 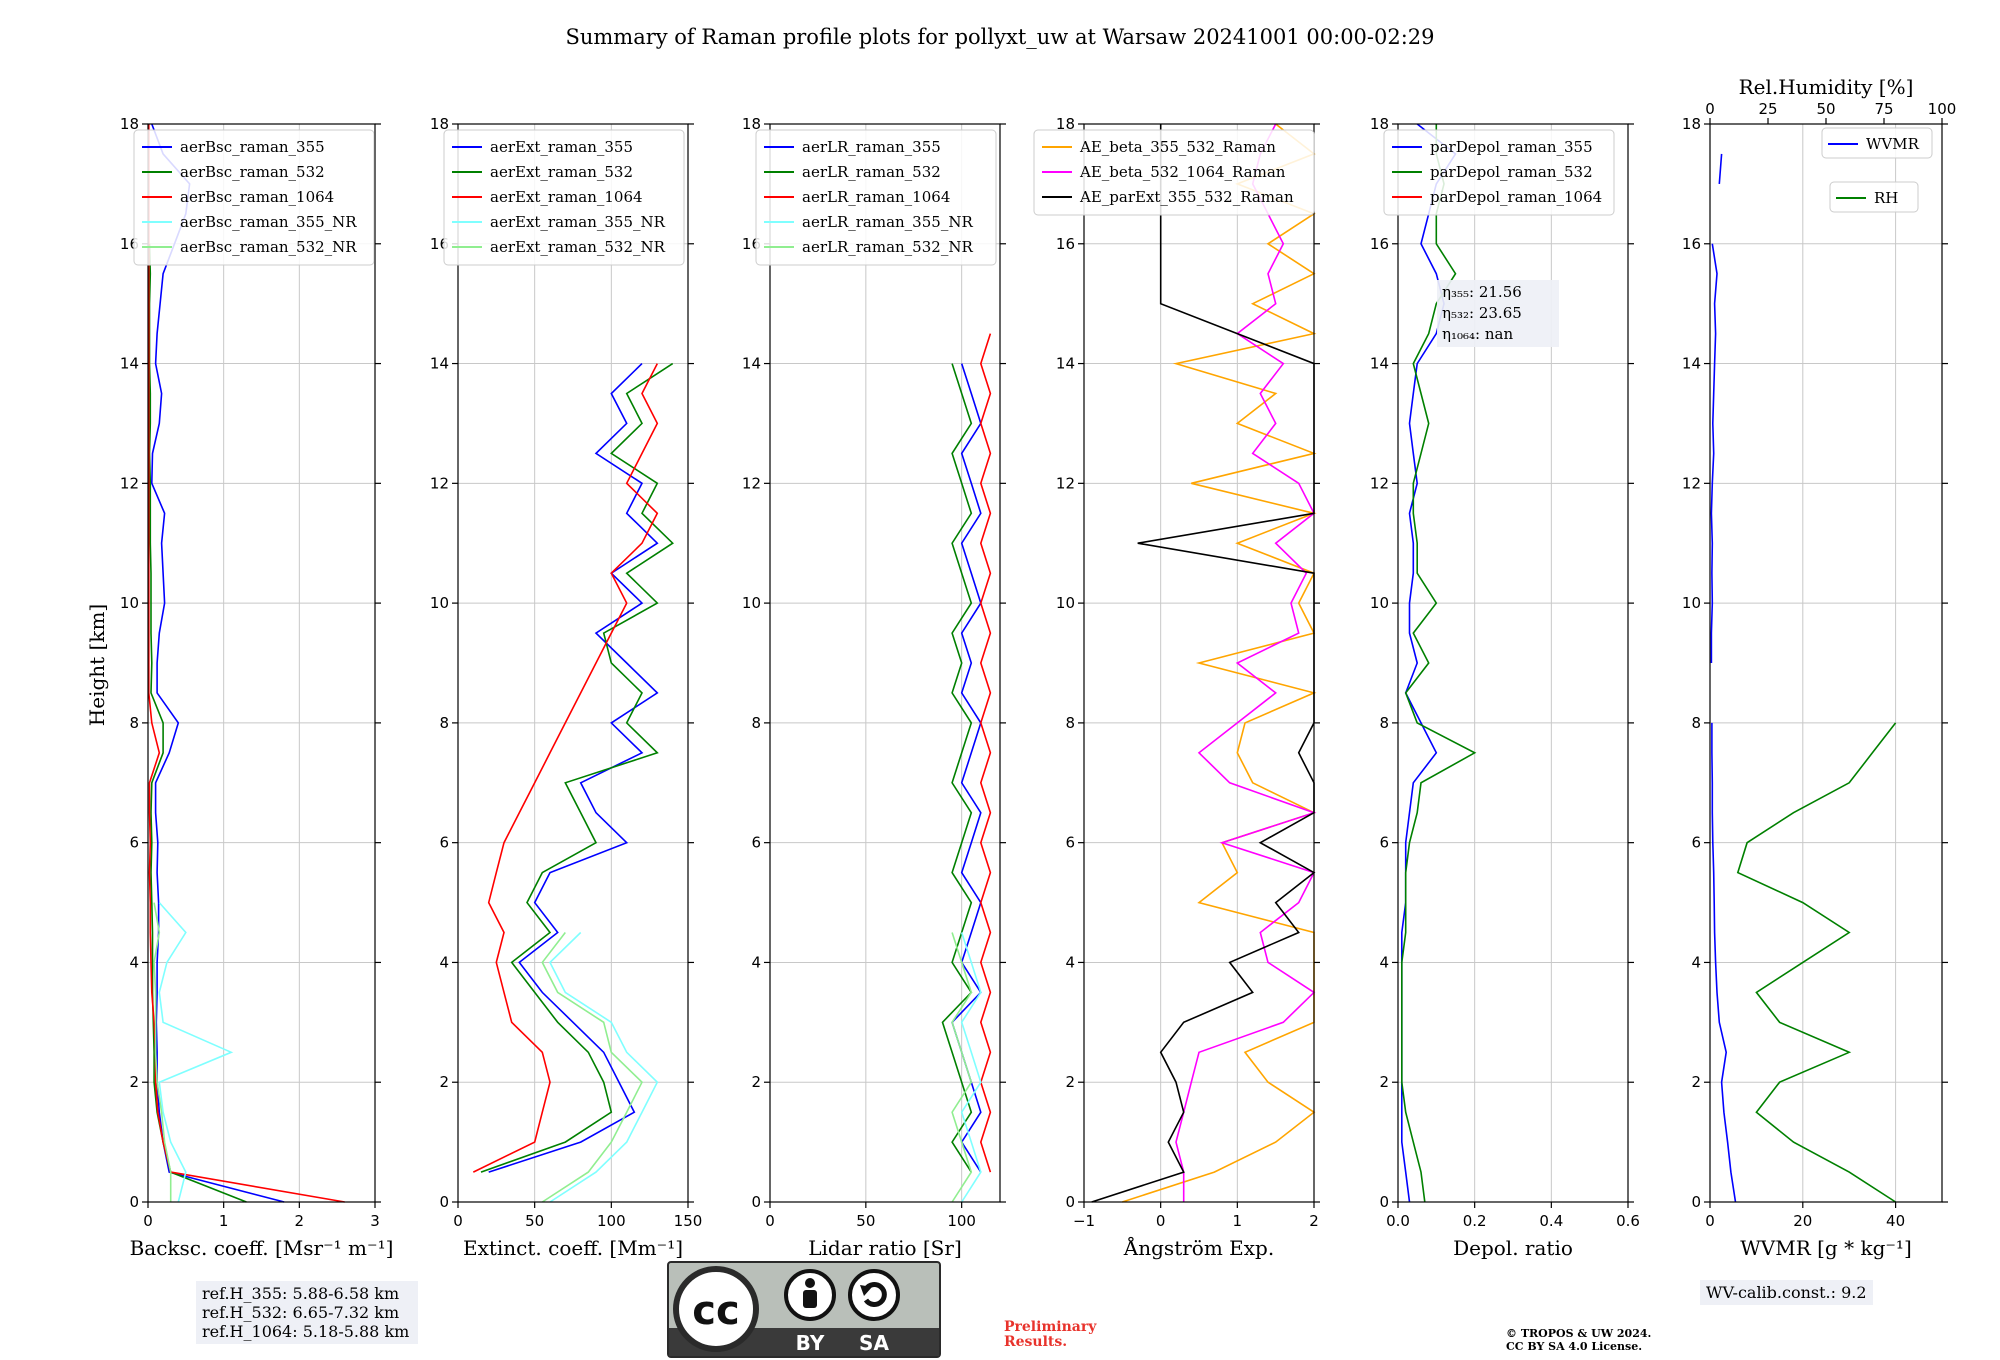 What do you see at coordinates (1825, 109) in the screenshot?
I see `top-x-tick-label: 50` at bounding box center [1825, 109].